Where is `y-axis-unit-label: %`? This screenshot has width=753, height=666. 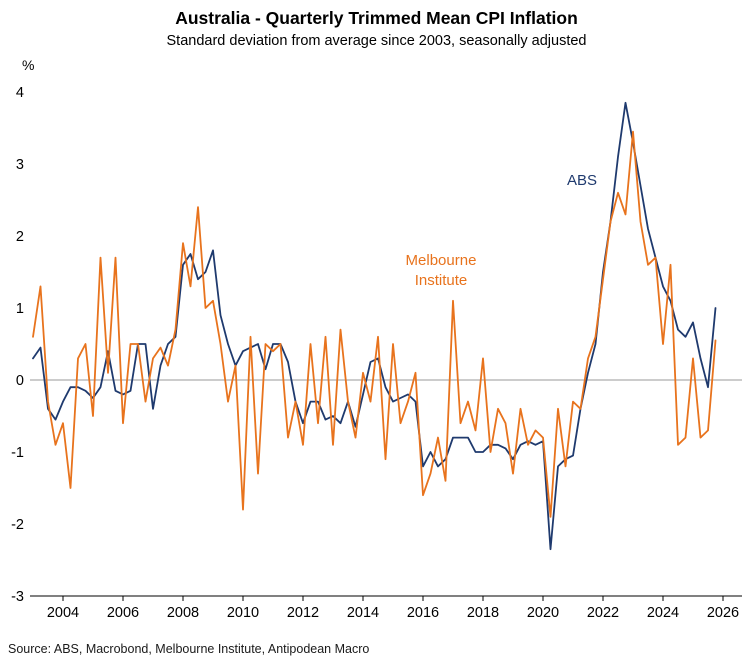
y-axis-unit-label: % is located at coordinates (28, 65).